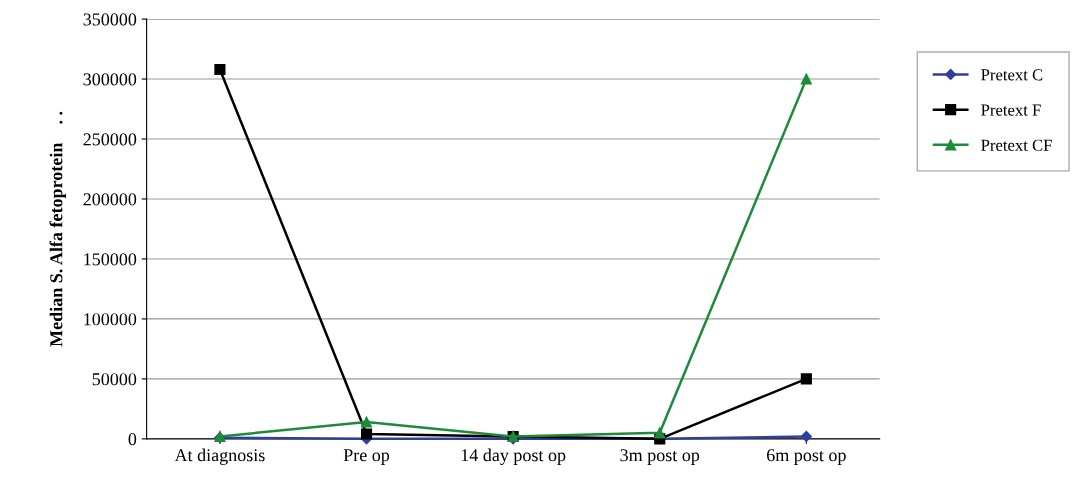 The height and width of the screenshot is (477, 1086). I want to click on y-tick-label: 150000, so click(110, 259).